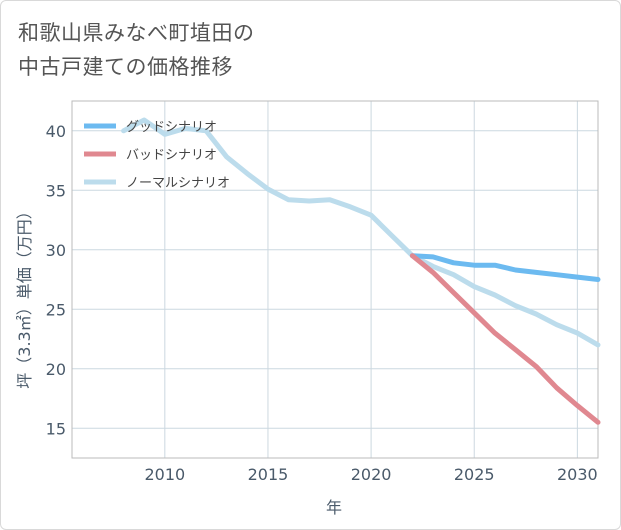 Image resolution: width=621 pixels, height=530 pixels. I want to click on x-tick-label: 2020, so click(371, 474).